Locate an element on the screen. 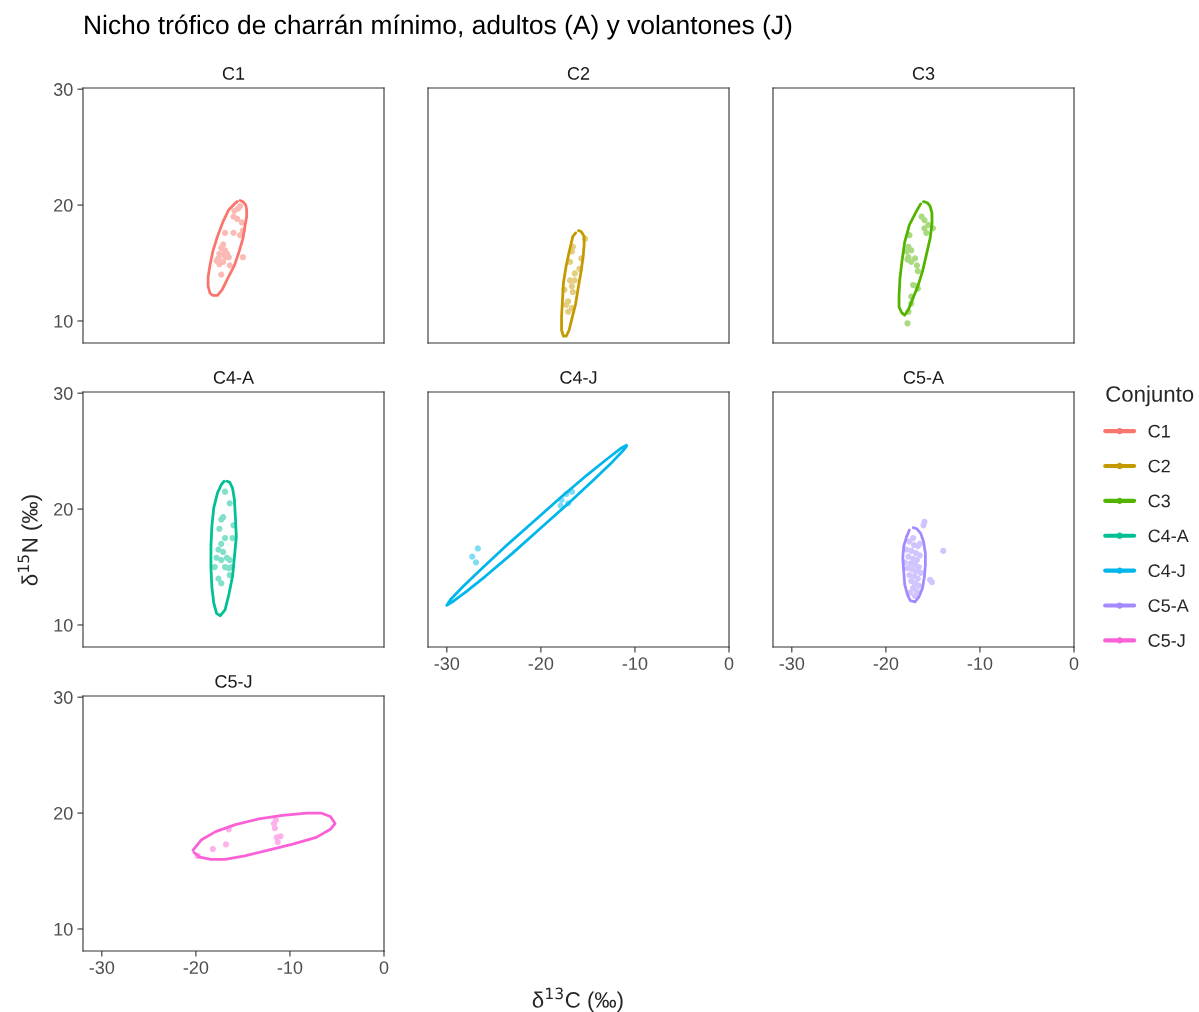  text: δ$^{15}$N (‰) is located at coordinates (30, 540).